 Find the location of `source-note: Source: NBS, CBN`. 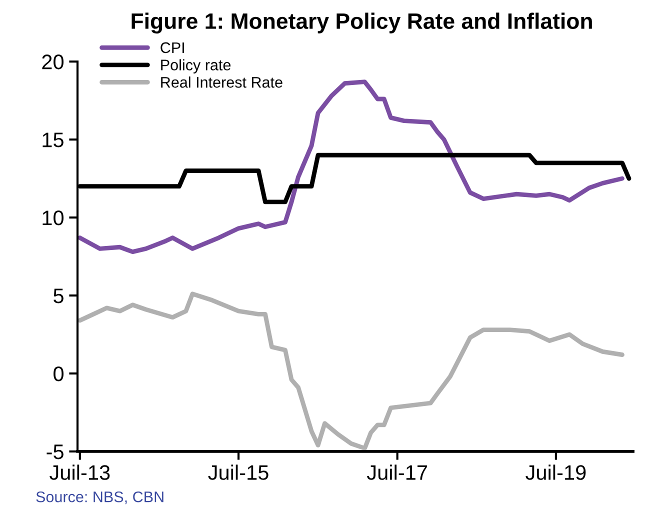

source-note: Source: NBS, CBN is located at coordinates (100, 497).